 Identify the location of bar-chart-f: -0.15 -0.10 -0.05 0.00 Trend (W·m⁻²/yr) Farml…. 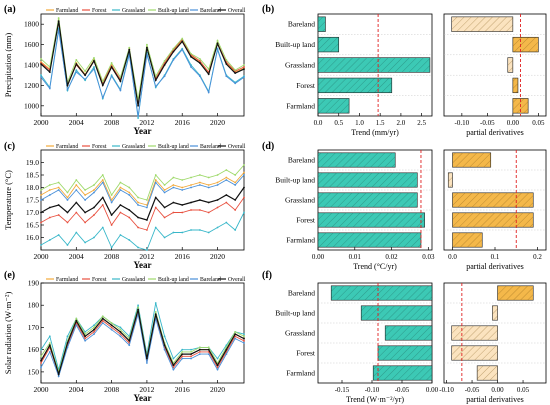
(350, 337).